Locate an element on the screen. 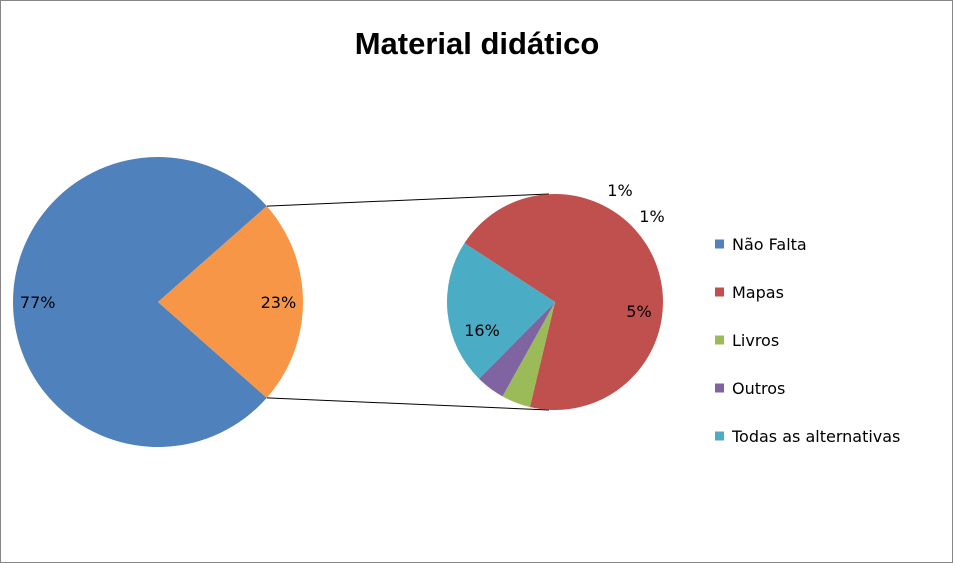 The height and width of the screenshot is (563, 953). secondary-pie: 16% 1% 1% 5% is located at coordinates (555, 295).